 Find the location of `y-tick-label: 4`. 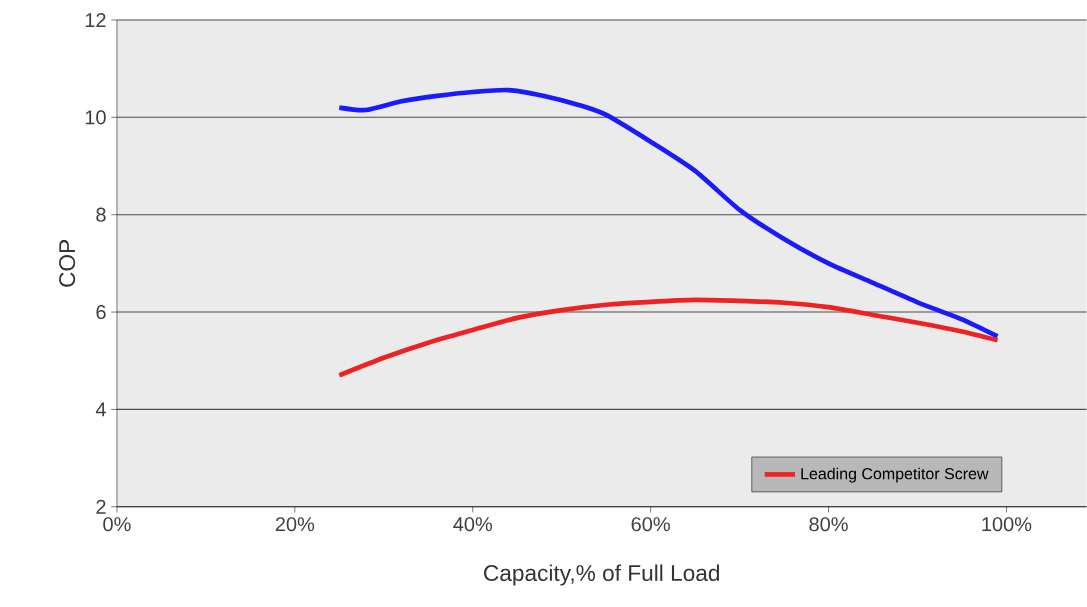

y-tick-label: 4 is located at coordinates (100, 409).